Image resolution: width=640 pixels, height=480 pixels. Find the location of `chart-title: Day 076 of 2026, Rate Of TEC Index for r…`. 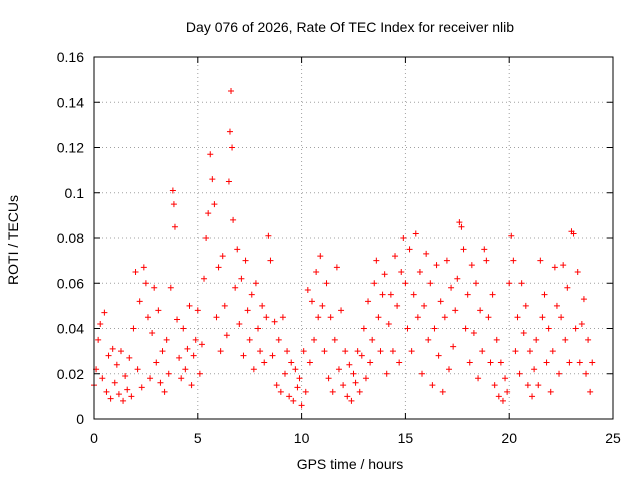

chart-title: Day 076 of 2026, Rate Of TEC Index for r… is located at coordinates (350, 27).